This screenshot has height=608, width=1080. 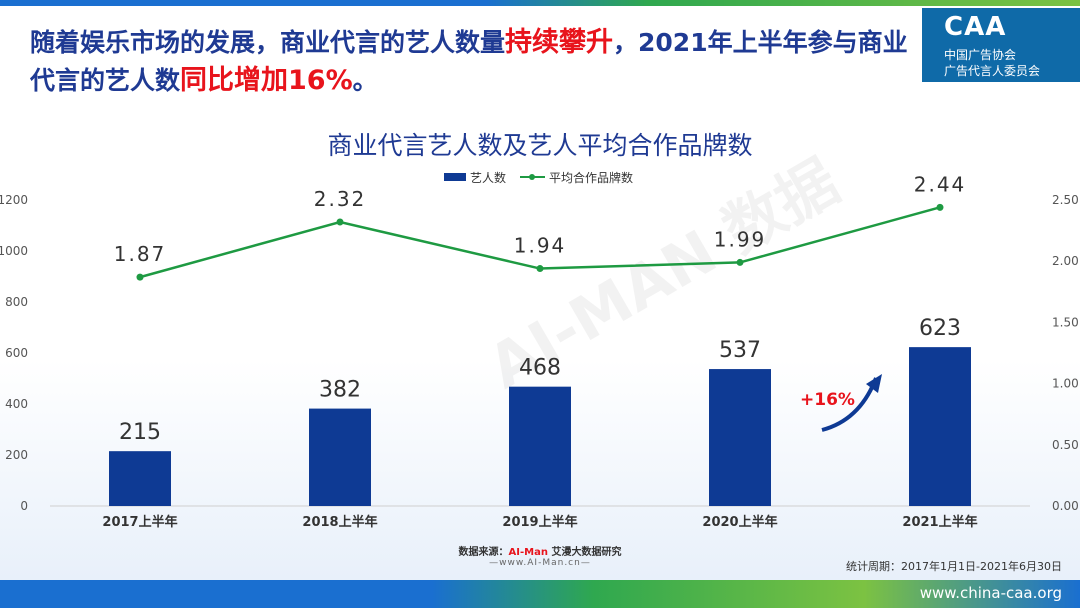 What do you see at coordinates (1065, 261) in the screenshot?
I see `right-axis-tick-label: 2.00` at bounding box center [1065, 261].